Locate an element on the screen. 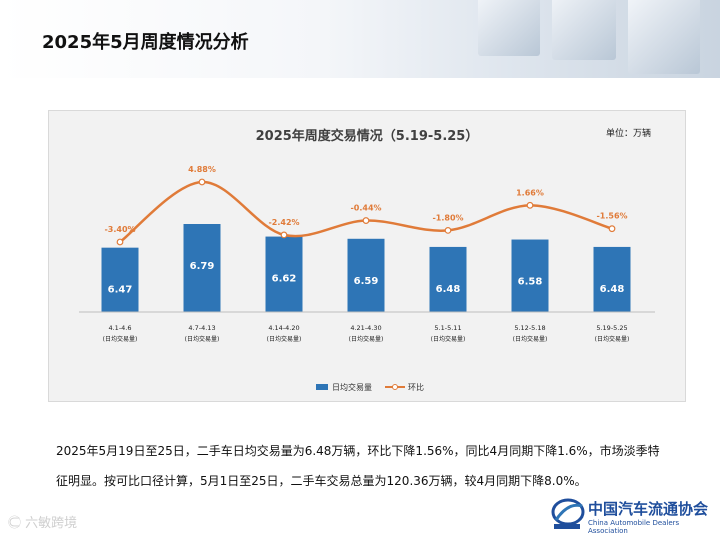  chart-title: 2025年周度交易情况（5.19-5.25） is located at coordinates (367, 136).